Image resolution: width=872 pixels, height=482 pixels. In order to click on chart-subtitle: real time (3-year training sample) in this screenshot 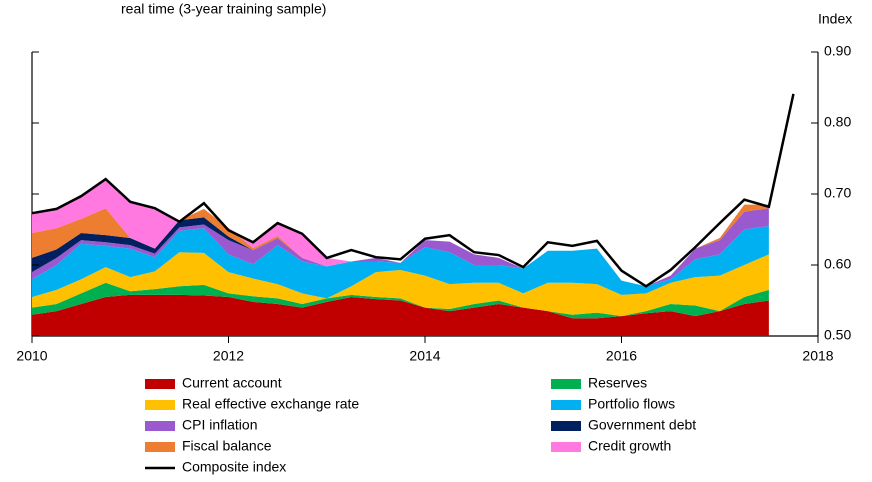, I will do `click(223, 9)`.